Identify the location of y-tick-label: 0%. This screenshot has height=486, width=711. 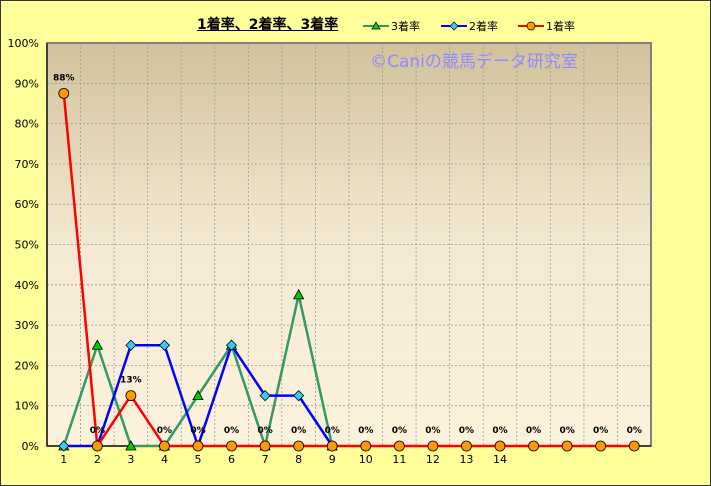
(30, 446).